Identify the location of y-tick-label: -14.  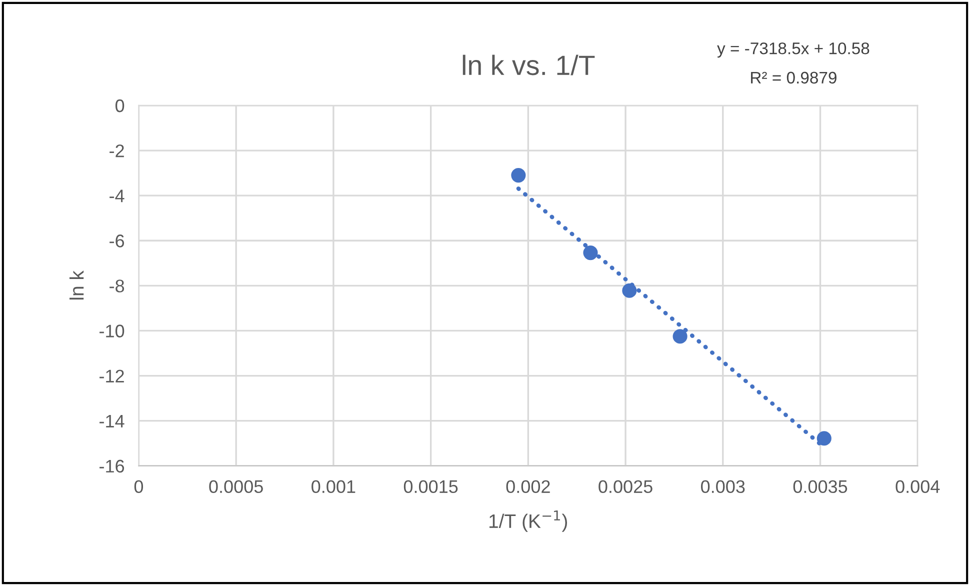
(112, 421).